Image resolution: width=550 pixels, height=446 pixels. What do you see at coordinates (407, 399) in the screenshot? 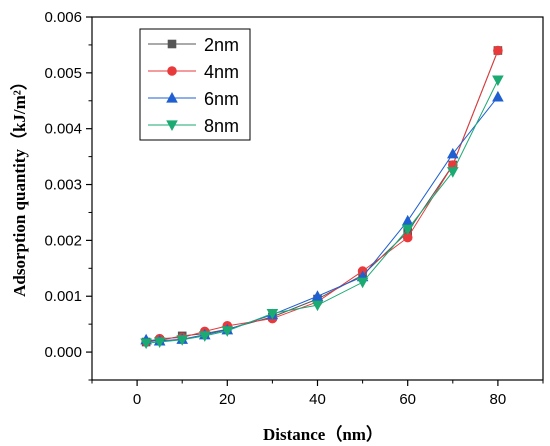
I see `x-tick-label: 60` at bounding box center [407, 399].